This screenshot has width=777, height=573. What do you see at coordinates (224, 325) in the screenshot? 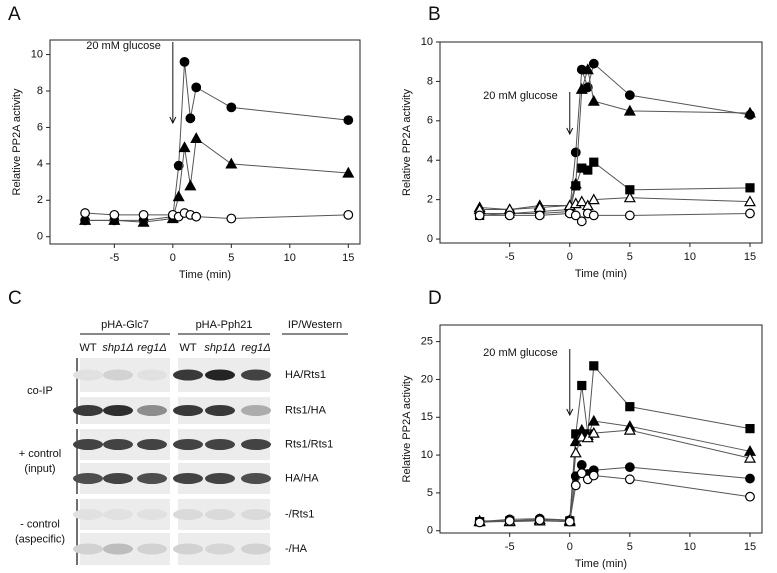
I see `group-header: pHA-Pph21` at bounding box center [224, 325].